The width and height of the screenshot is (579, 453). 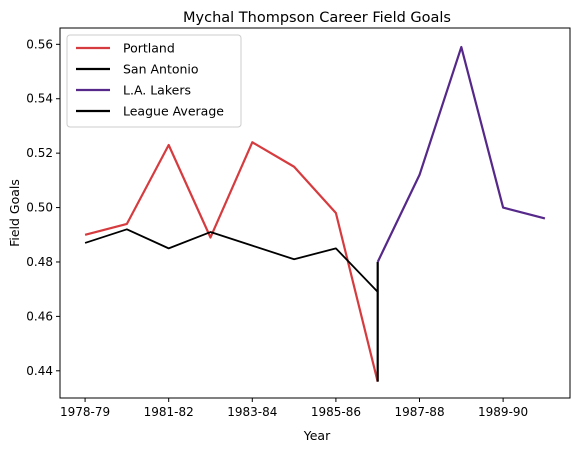 I want to click on y-tick-label: 0.44, so click(x=39, y=371).